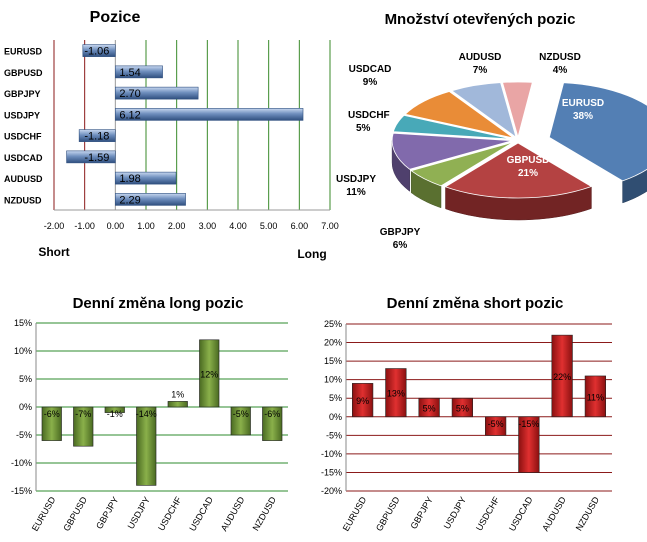 The width and height of the screenshot is (647, 542). Describe the element at coordinates (272, 414) in the screenshot. I see `value-label-nzdusd: -6%` at that location.